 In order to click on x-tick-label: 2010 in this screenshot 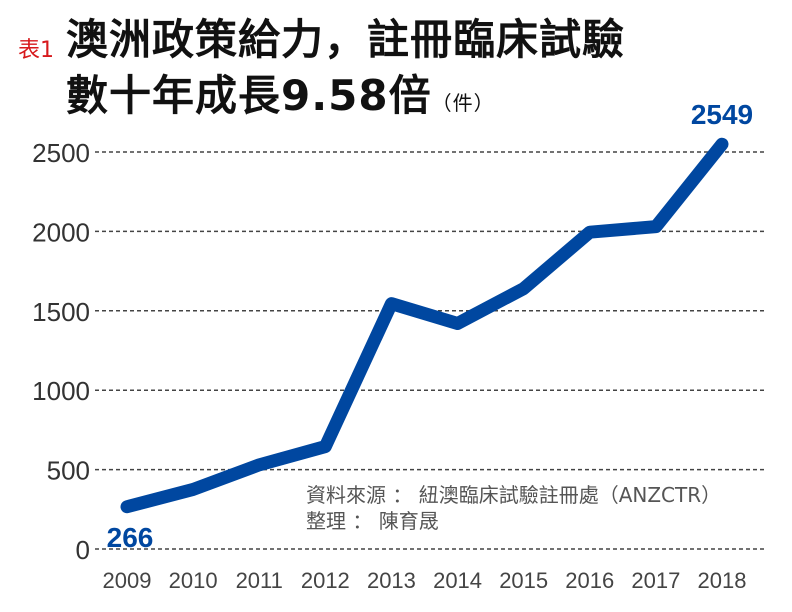, I will do `click(193, 580)`.